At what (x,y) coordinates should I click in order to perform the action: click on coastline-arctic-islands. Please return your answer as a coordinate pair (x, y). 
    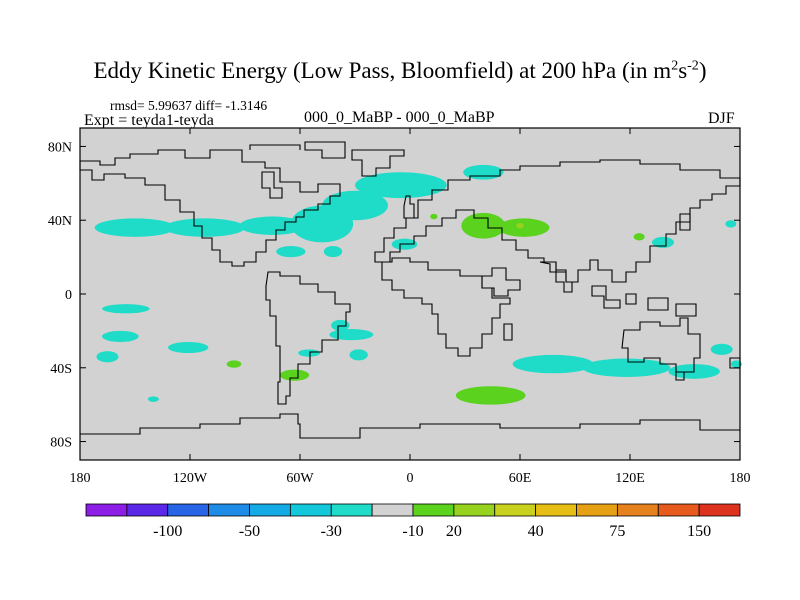
    Looking at the image, I should click on (297, 150).